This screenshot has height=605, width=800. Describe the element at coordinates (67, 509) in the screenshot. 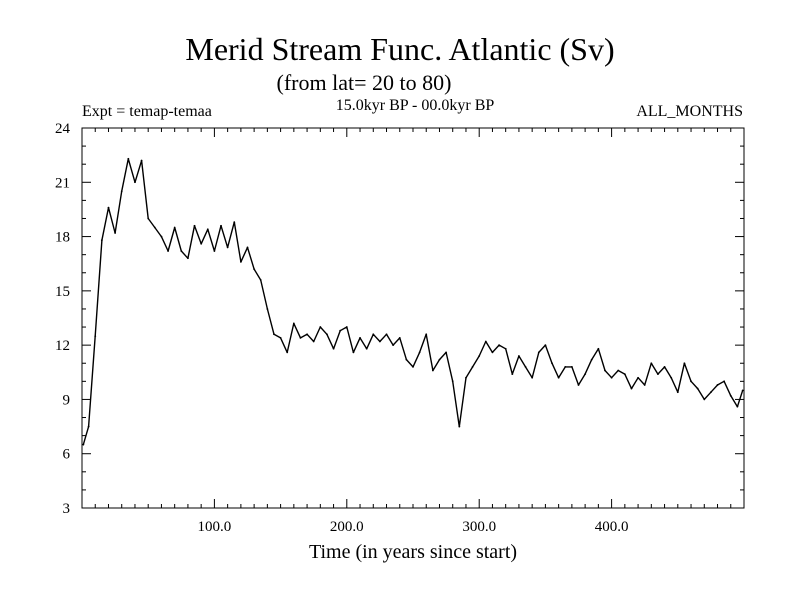

I see `y-tick-label: 3` at that location.